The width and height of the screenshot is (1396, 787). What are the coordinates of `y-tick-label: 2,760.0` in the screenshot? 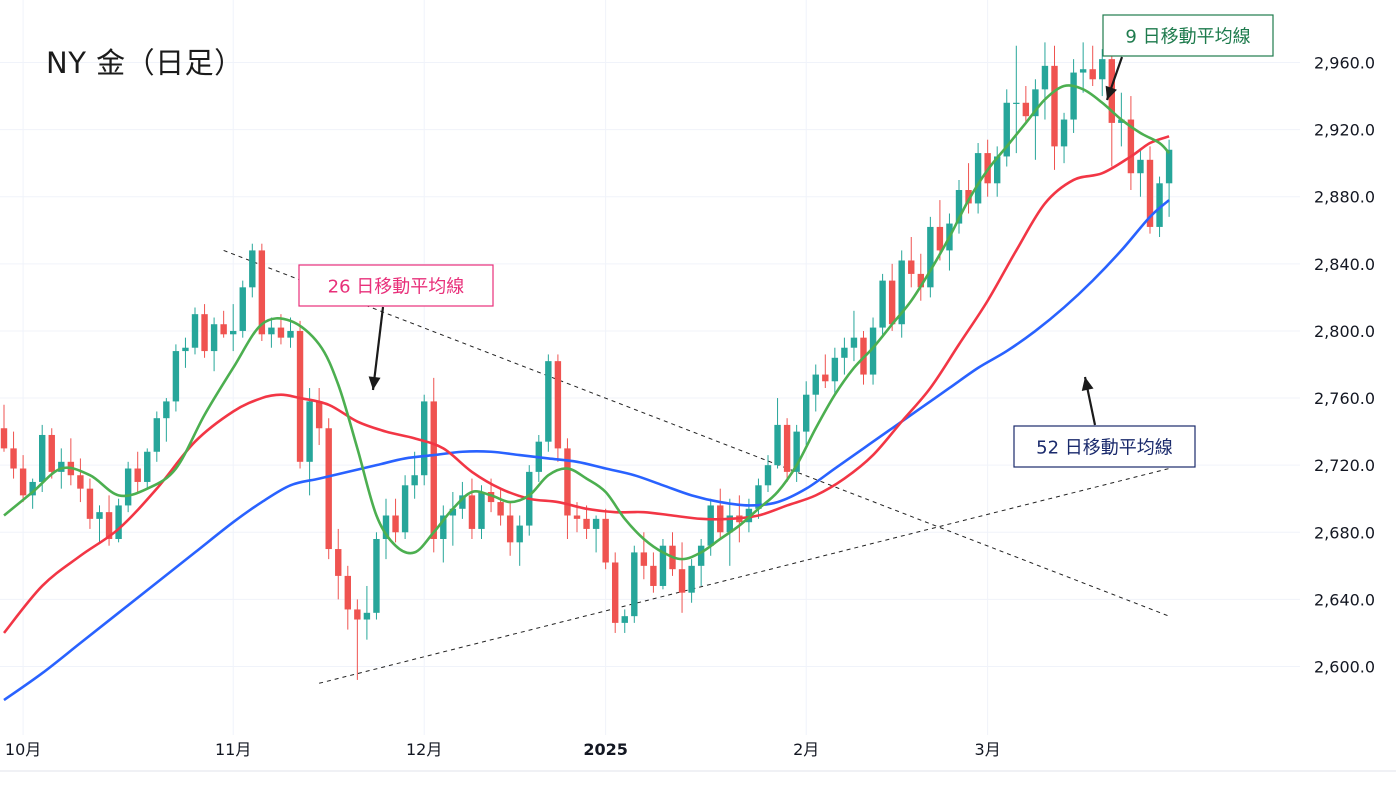 It's located at (1344, 398).